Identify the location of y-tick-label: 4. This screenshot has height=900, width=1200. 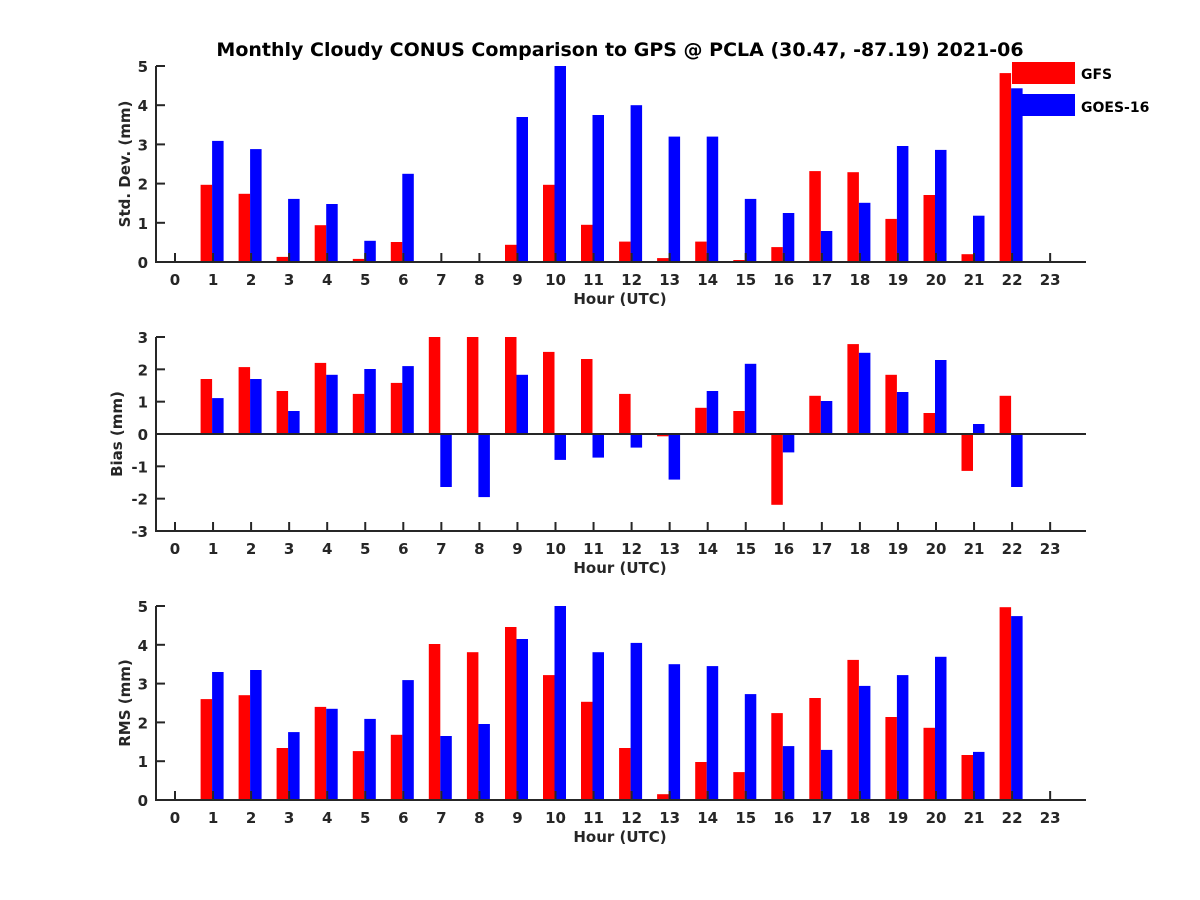
(143, 106).